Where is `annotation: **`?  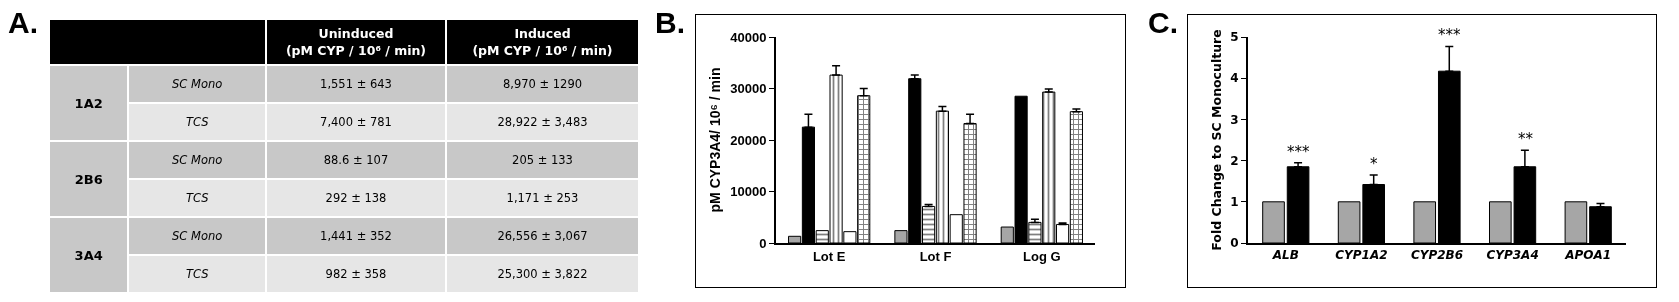
annotation: ** is located at coordinates (1526, 139).